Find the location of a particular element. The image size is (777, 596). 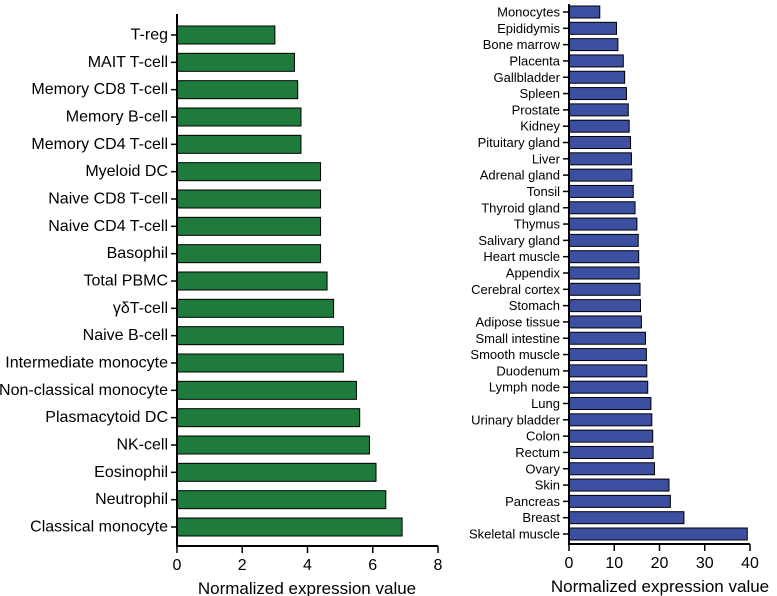

category-label: Adrenal gland is located at coordinates (520, 175).